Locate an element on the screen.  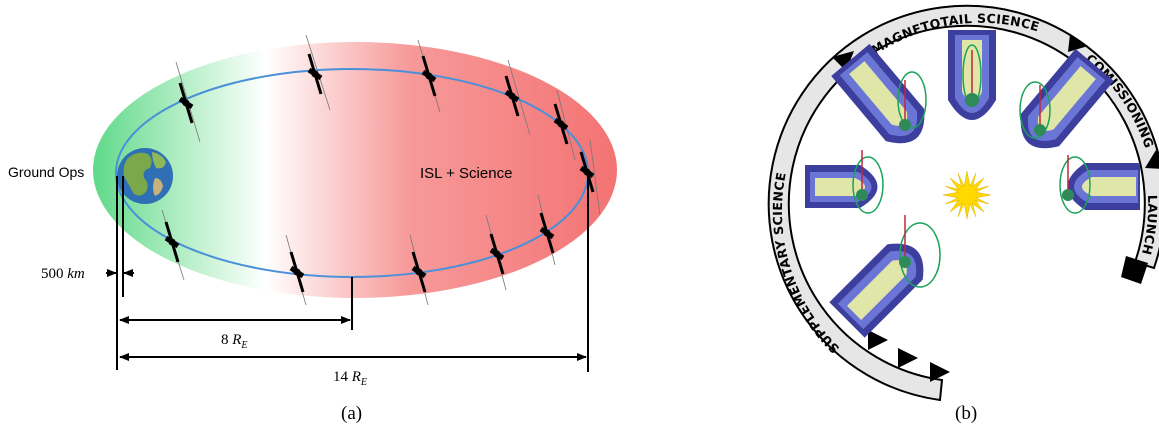
dim-500km: 500 km is located at coordinates (63, 274).